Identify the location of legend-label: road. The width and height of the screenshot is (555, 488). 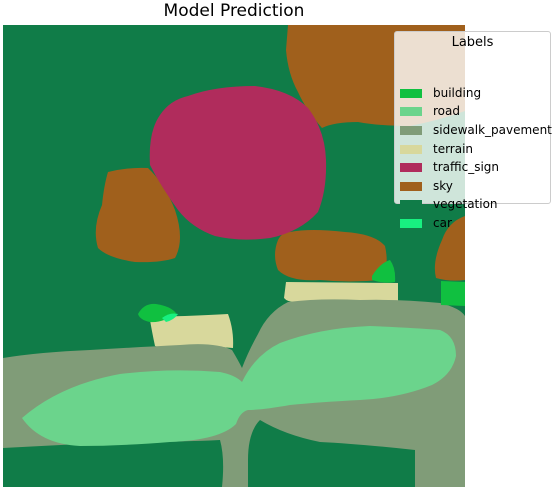
(446, 111).